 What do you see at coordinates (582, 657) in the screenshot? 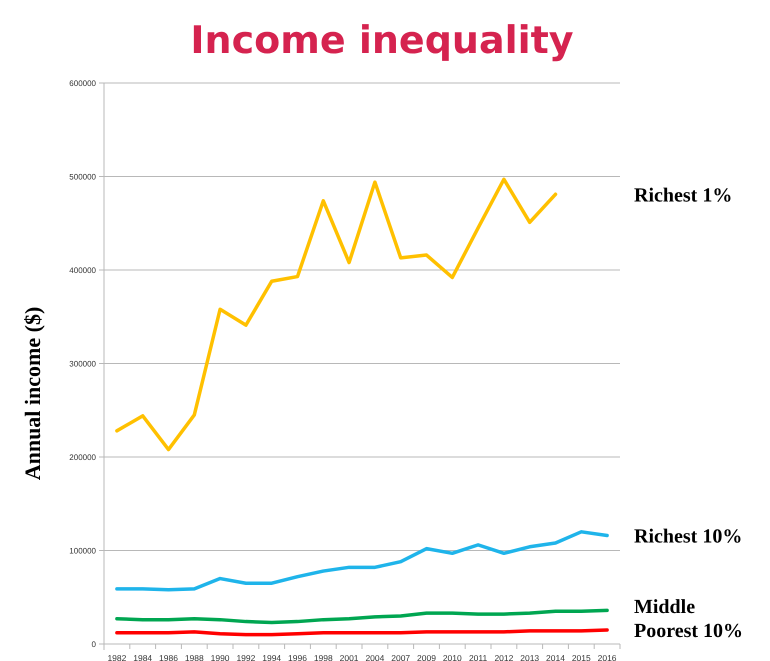
I see `x-tick-label: 2015` at bounding box center [582, 657].